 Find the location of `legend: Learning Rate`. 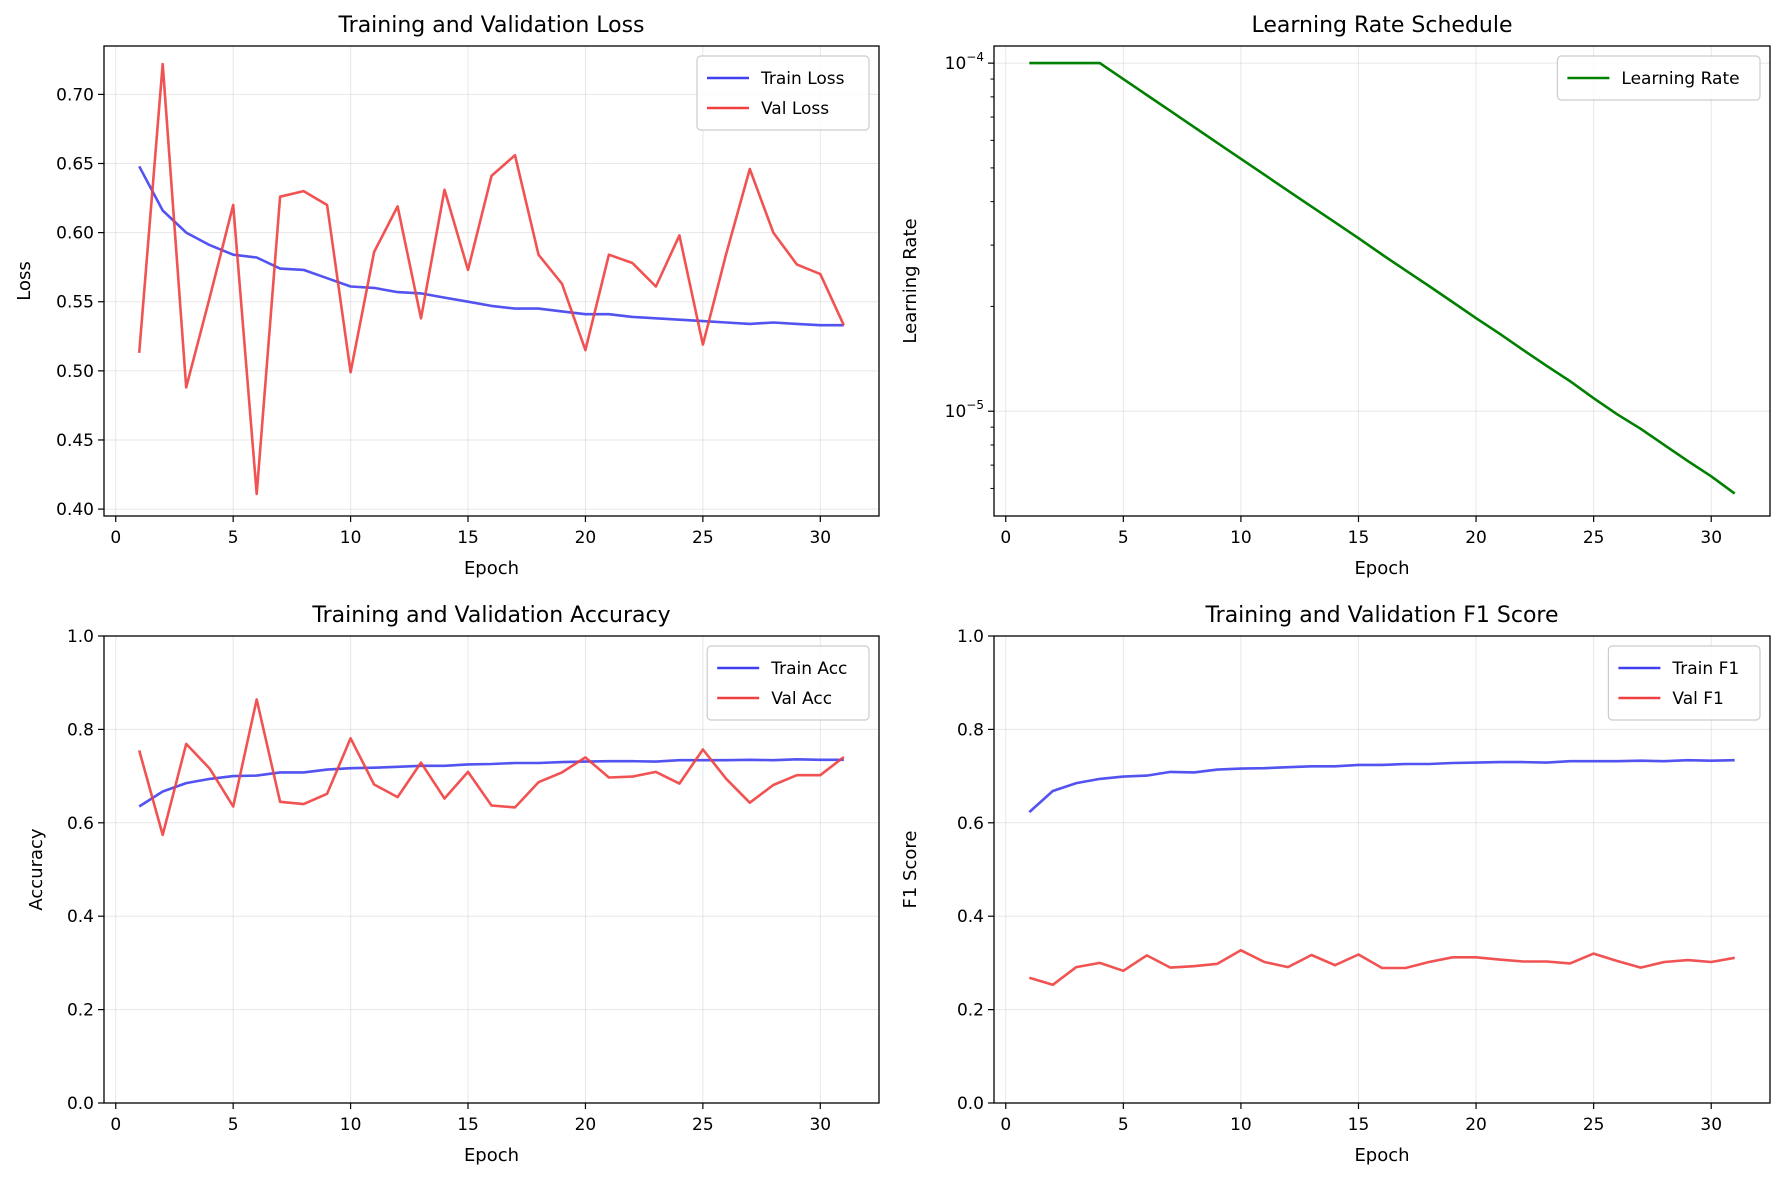

legend: Learning Rate is located at coordinates (1658, 78).